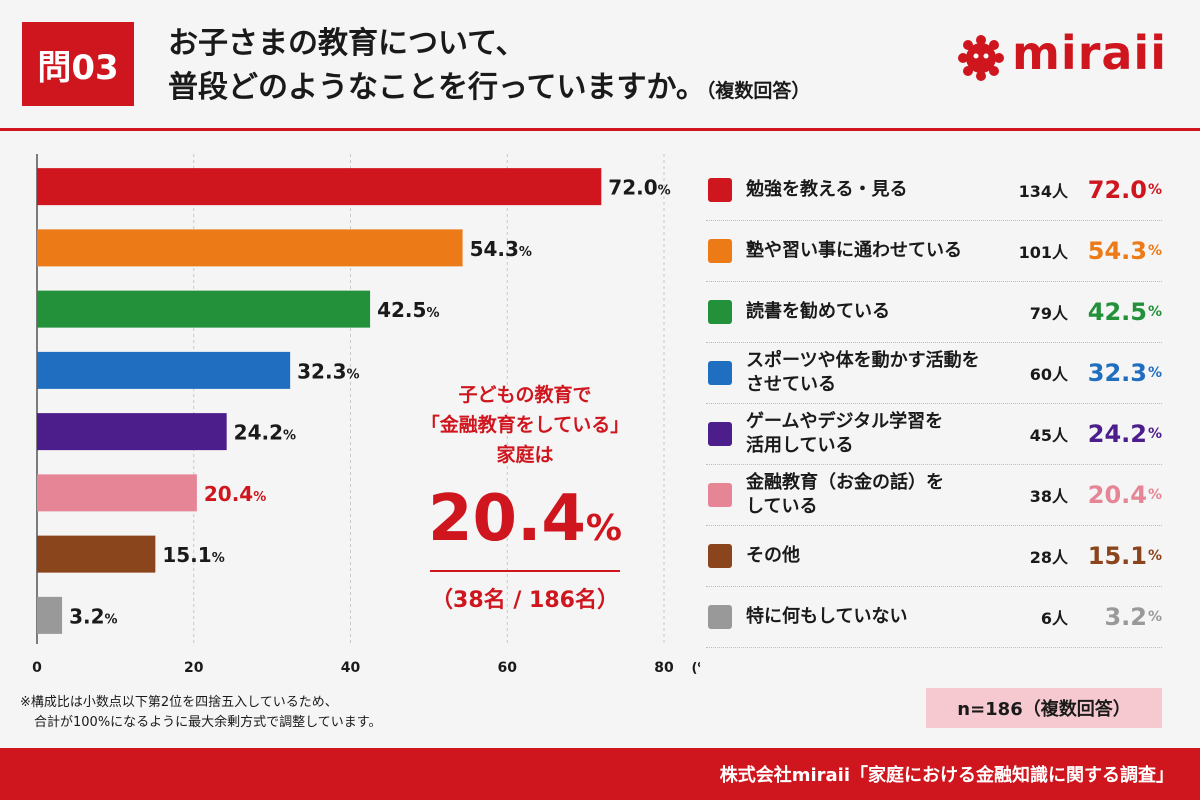  What do you see at coordinates (639, 188) in the screenshot?
I see `bar-value-label: 72.0%` at bounding box center [639, 188].